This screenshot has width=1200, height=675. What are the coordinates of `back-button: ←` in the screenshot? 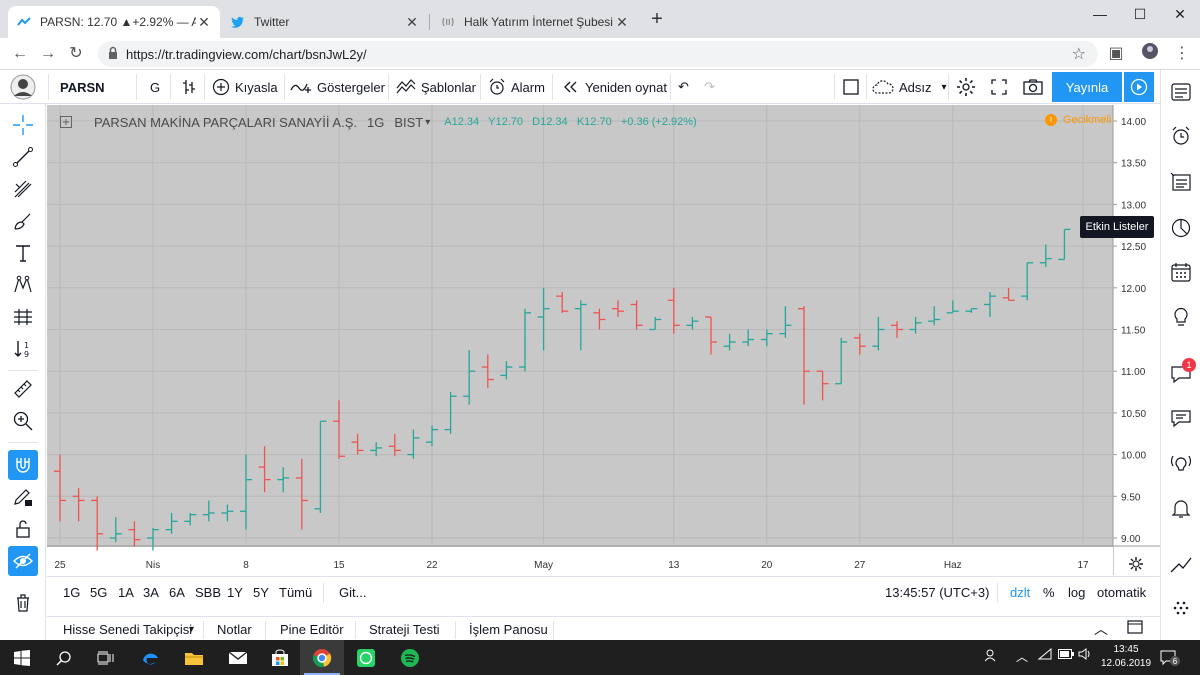 It's located at (20, 53).